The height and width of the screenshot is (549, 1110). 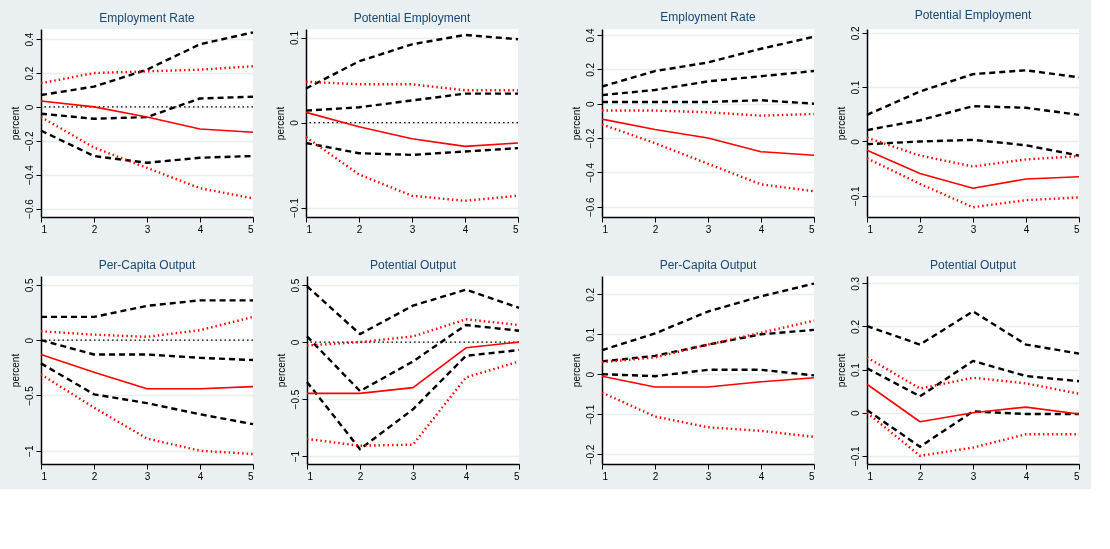 What do you see at coordinates (295, 456) in the screenshot?
I see `y-tick-label: −1` at bounding box center [295, 456].